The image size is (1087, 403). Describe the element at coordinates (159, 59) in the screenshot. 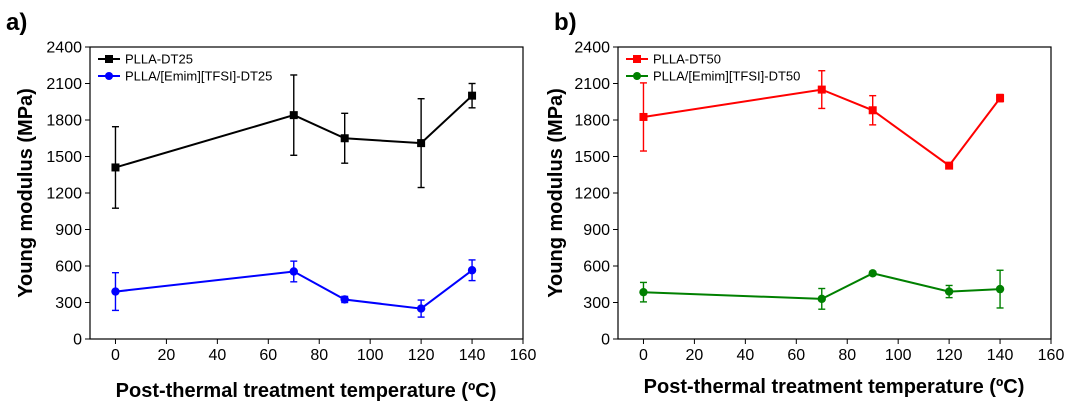

I see `legend-label: PLLA-DT25` at that location.